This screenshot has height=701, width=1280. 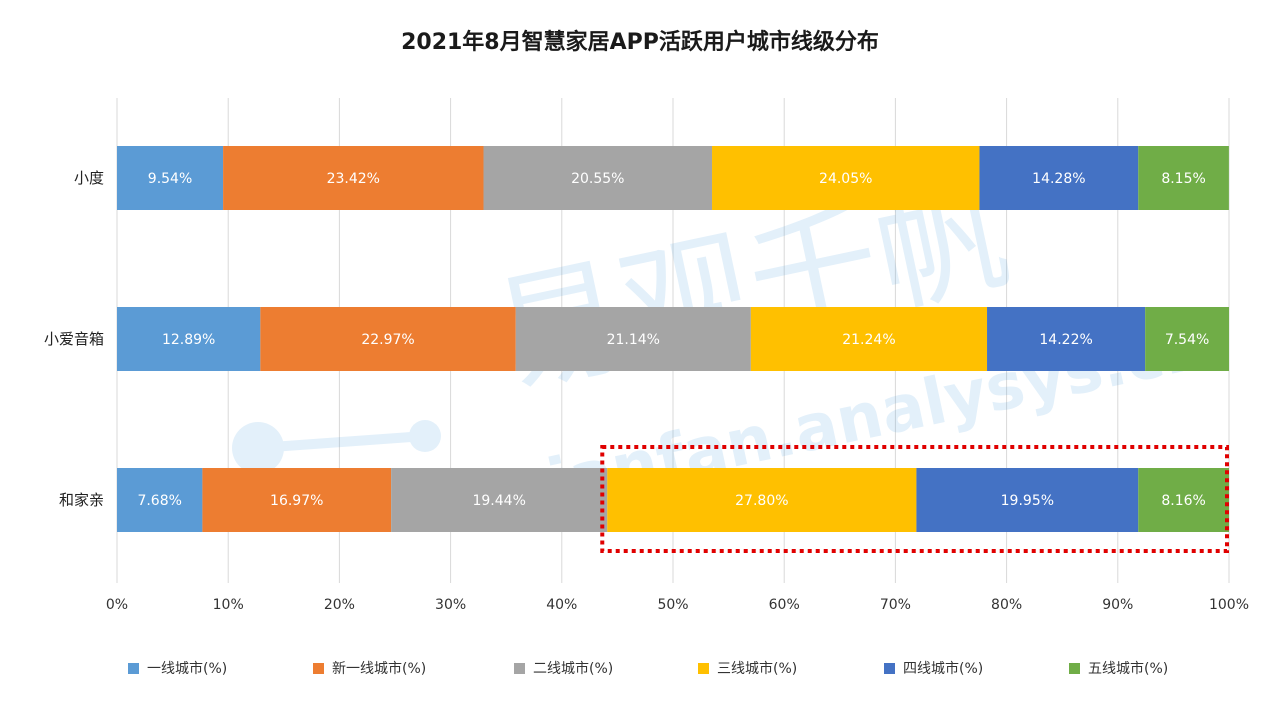 I want to click on data-label: 14.28%, so click(x=1058, y=179).